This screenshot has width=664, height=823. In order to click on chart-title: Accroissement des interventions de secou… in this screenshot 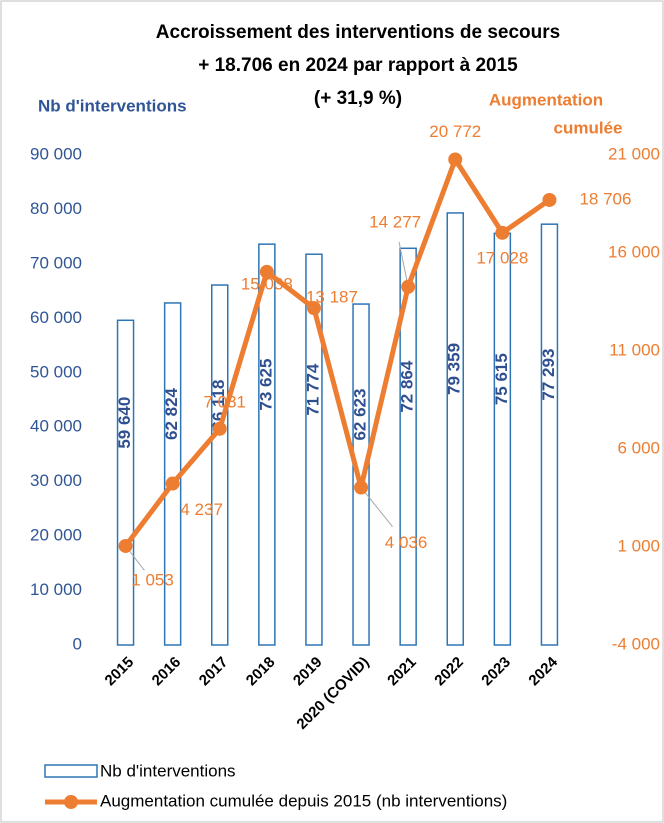, I will do `click(358, 32)`.